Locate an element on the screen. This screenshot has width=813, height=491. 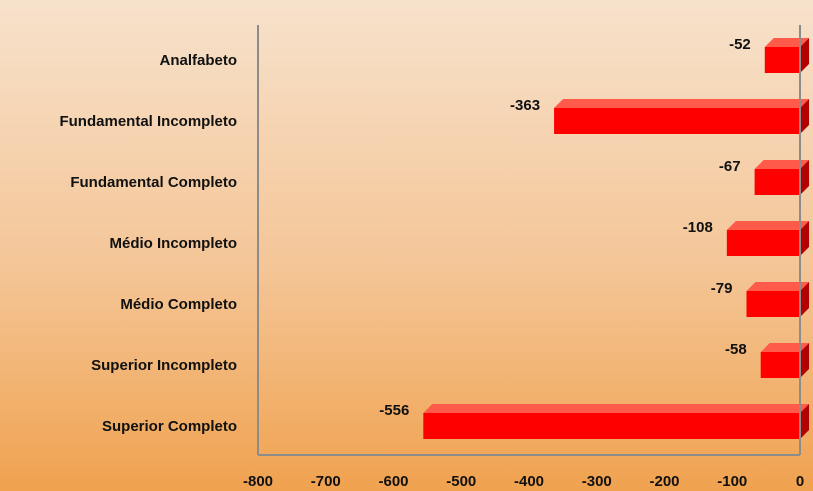
x-tick-label: -400 is located at coordinates (529, 481).